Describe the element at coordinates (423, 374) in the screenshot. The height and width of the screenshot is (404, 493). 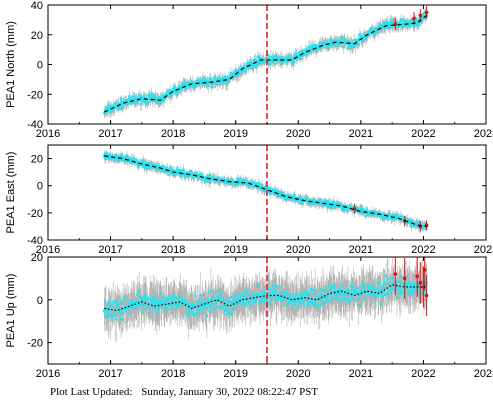
I see `x-tick-label: 2022` at that location.